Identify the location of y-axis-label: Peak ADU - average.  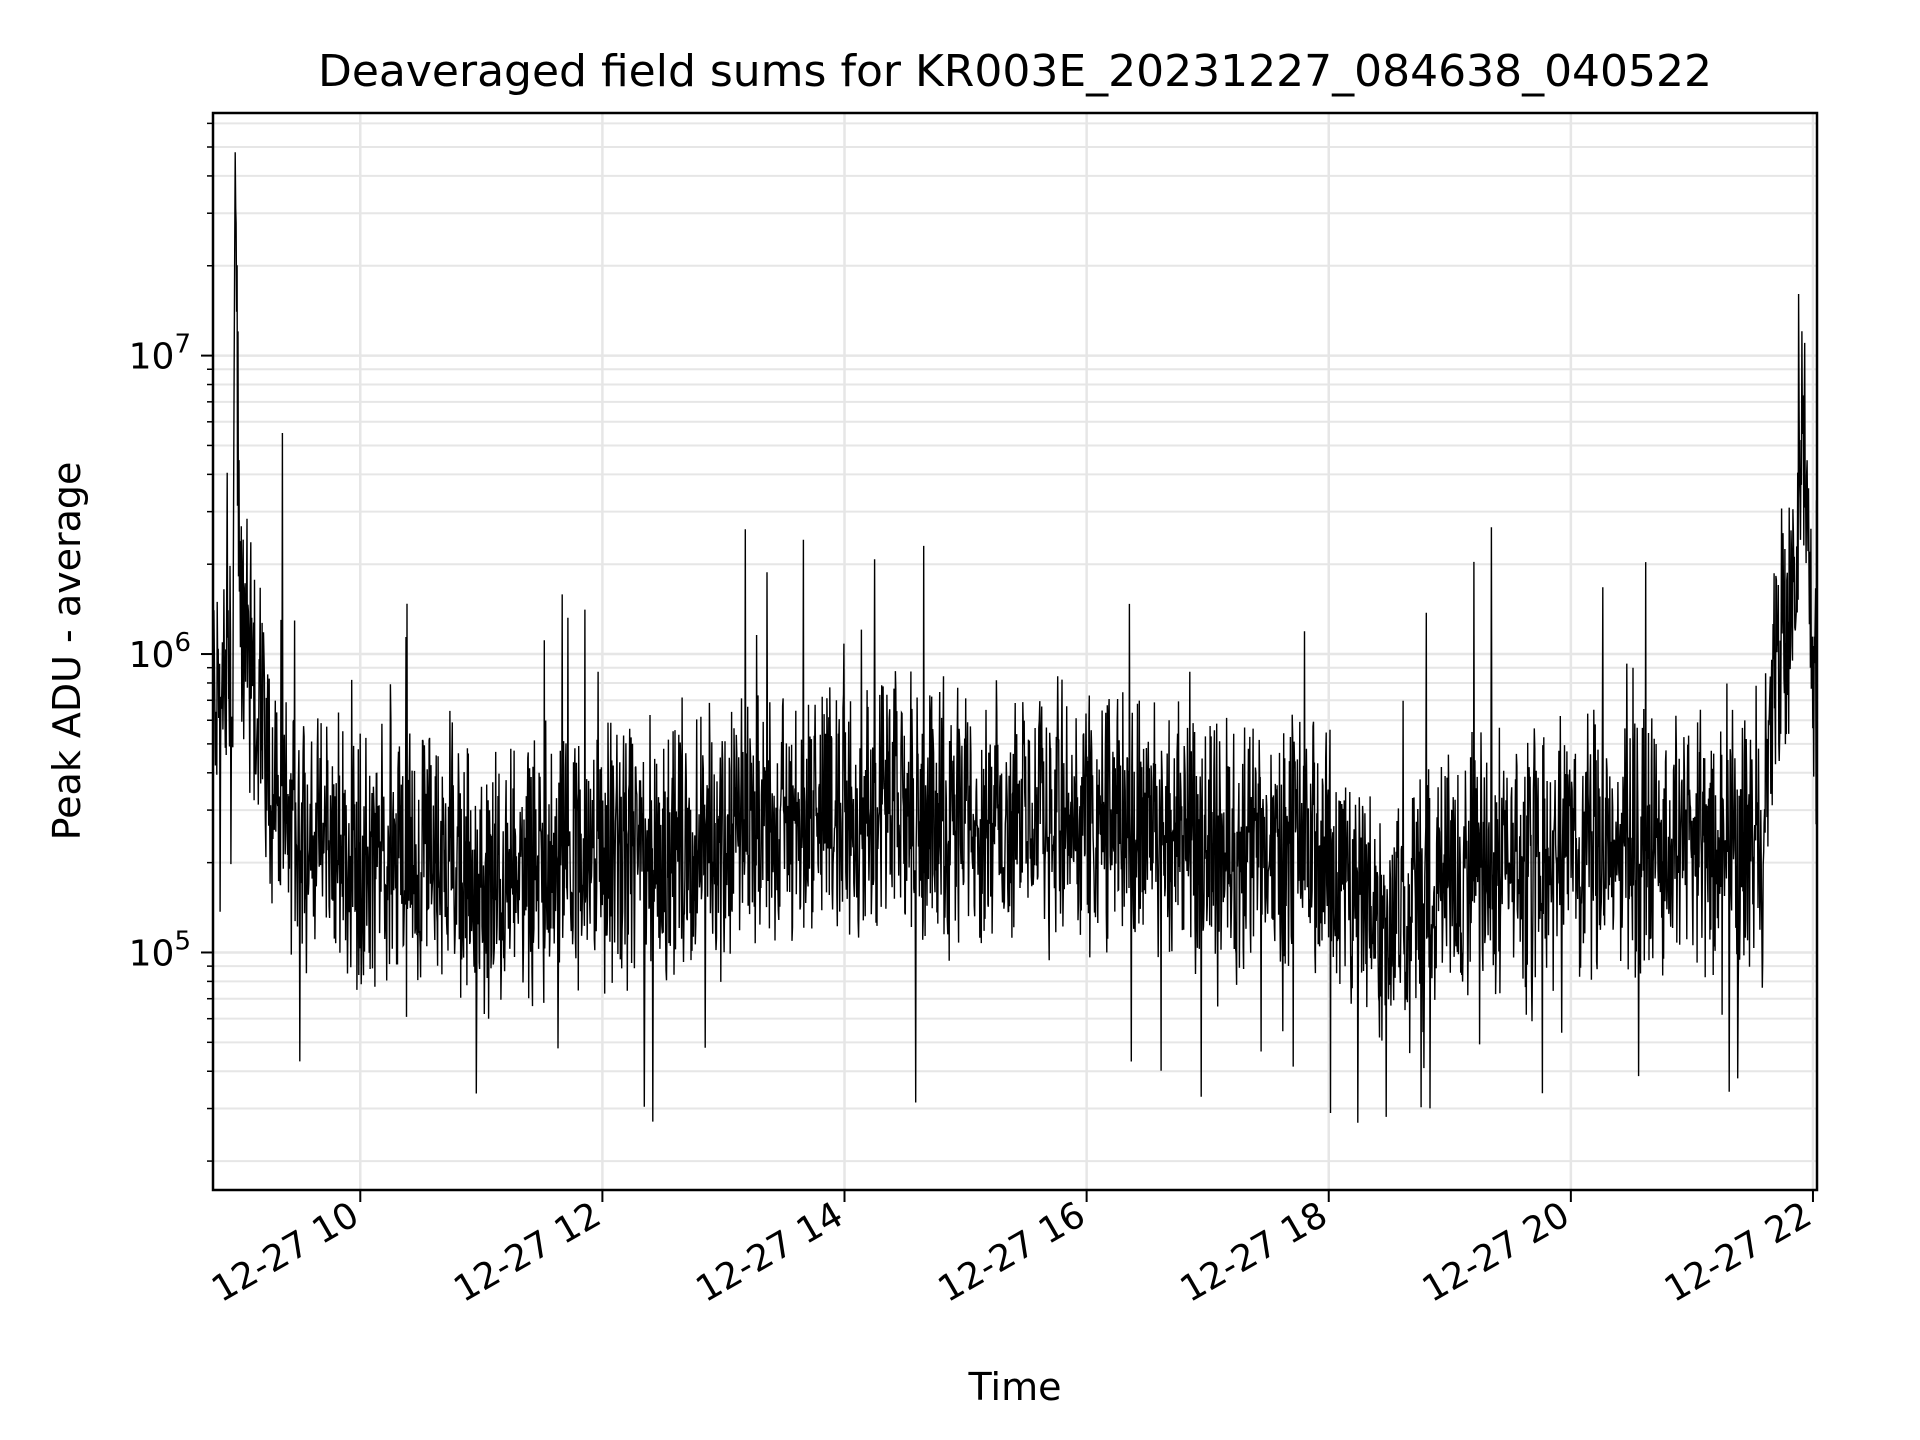
(67, 651).